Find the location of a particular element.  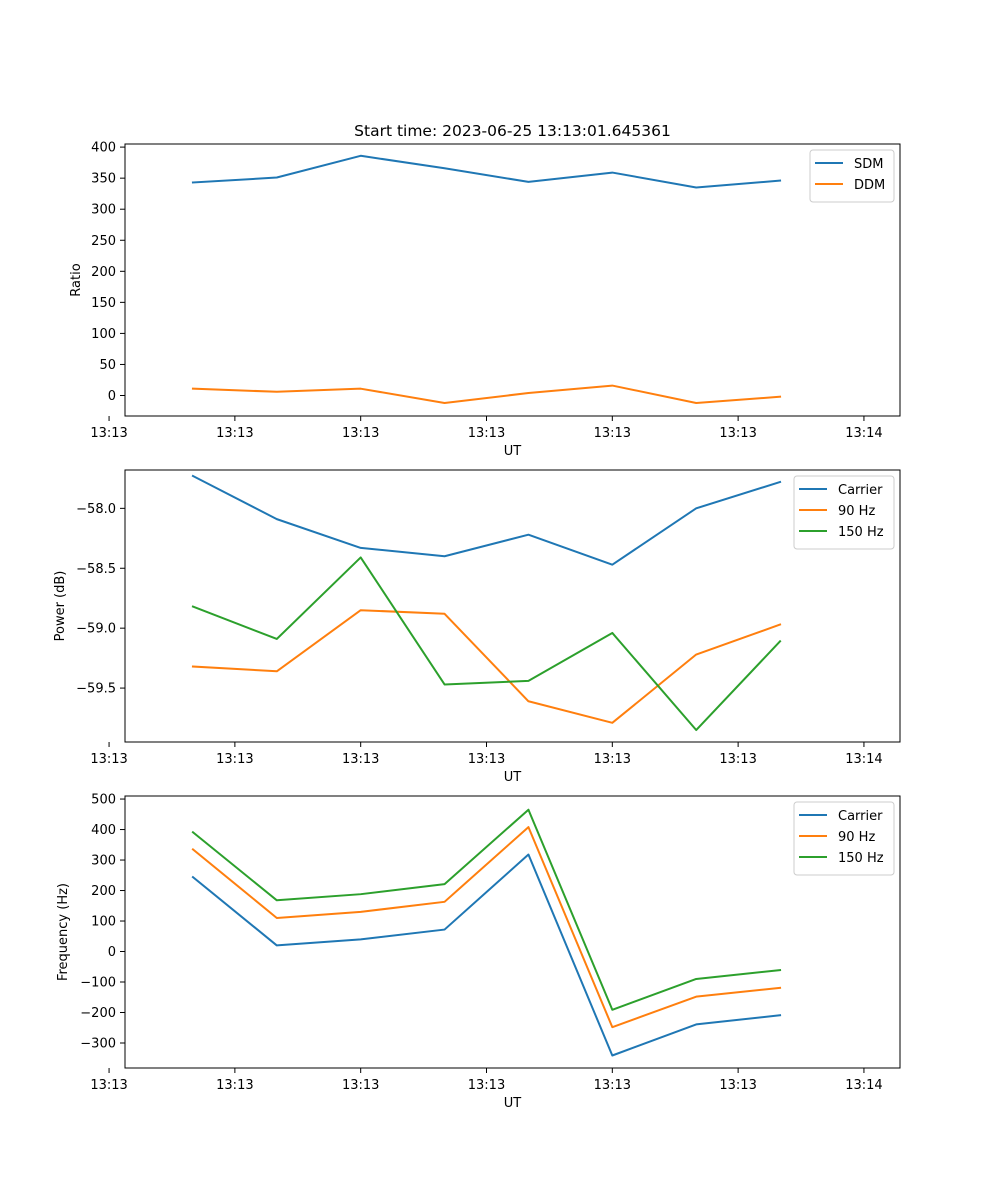

legend-label: SDM is located at coordinates (868, 164).